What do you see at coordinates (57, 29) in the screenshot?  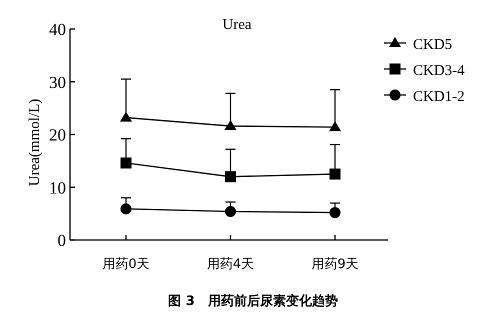 I see `y-tick-label: 40` at bounding box center [57, 29].